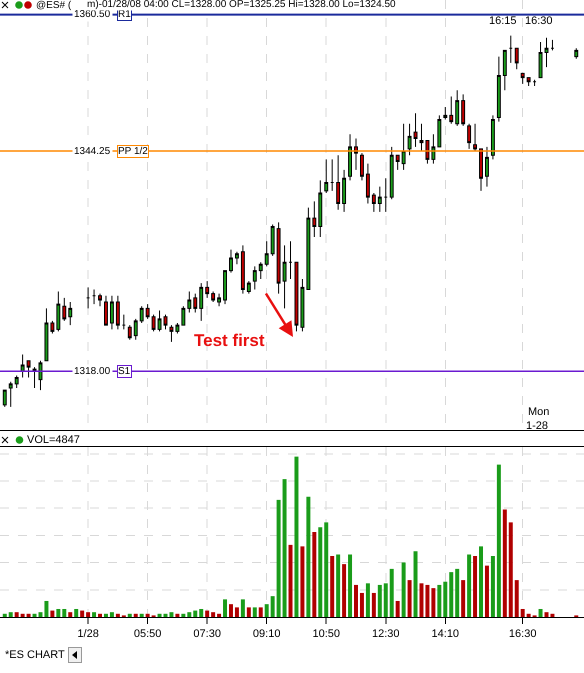 Image resolution: width=584 pixels, height=673 pixels. What do you see at coordinates (522, 634) in the screenshot?
I see `x-tick-label: 16:30` at bounding box center [522, 634].